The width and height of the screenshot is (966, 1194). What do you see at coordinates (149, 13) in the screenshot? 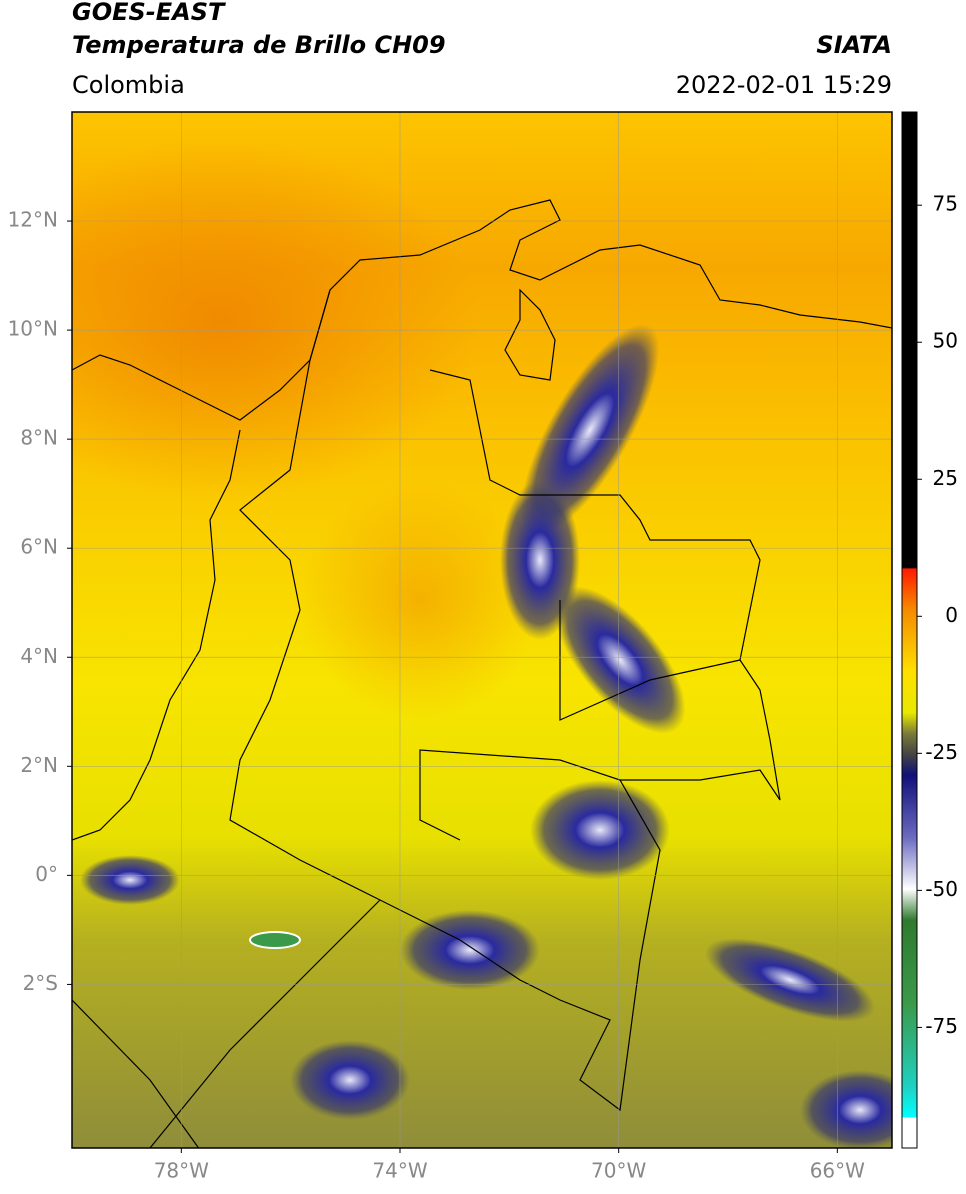
I see `title: GOES-EAST` at bounding box center [149, 13].